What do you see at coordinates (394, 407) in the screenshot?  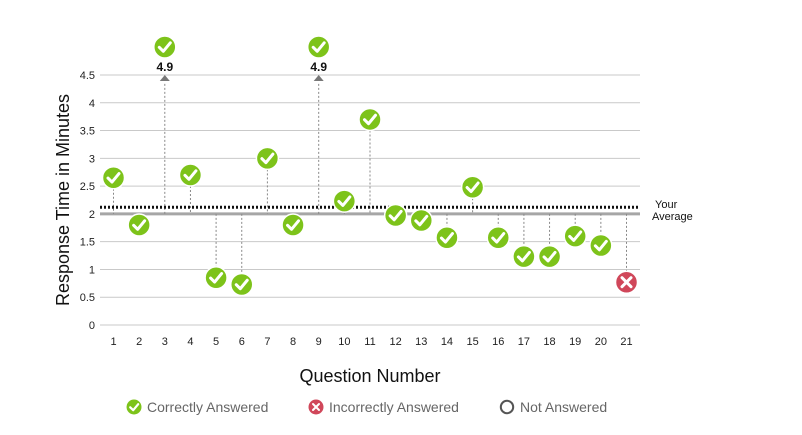 I see `legend-label-incorrect: Incorrectly Answered` at bounding box center [394, 407].